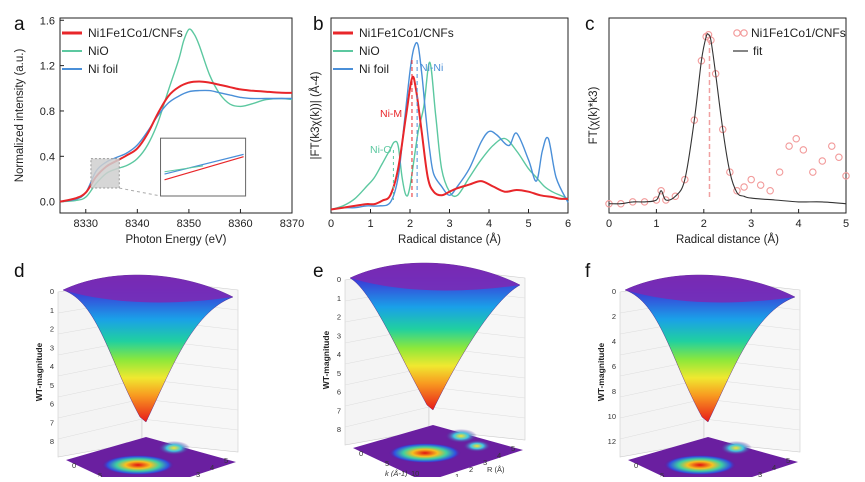 The width and height of the screenshot is (865, 482). I want to click on x-tick-label: 8360, so click(240, 224).